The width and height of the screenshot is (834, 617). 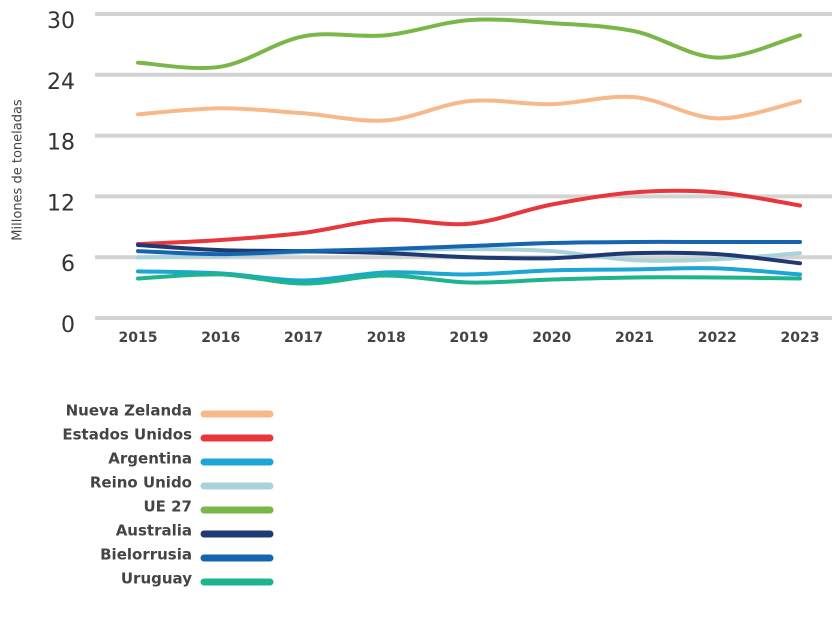 What do you see at coordinates (61, 203) in the screenshot?
I see `y-tick-label: 12` at bounding box center [61, 203].